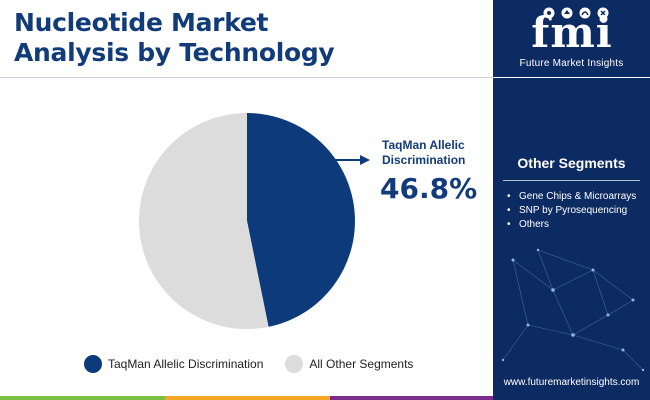 This screenshot has width=650, height=400. Describe the element at coordinates (174, 52) in the screenshot. I see `title-line-2: Analysis by Technology` at that location.